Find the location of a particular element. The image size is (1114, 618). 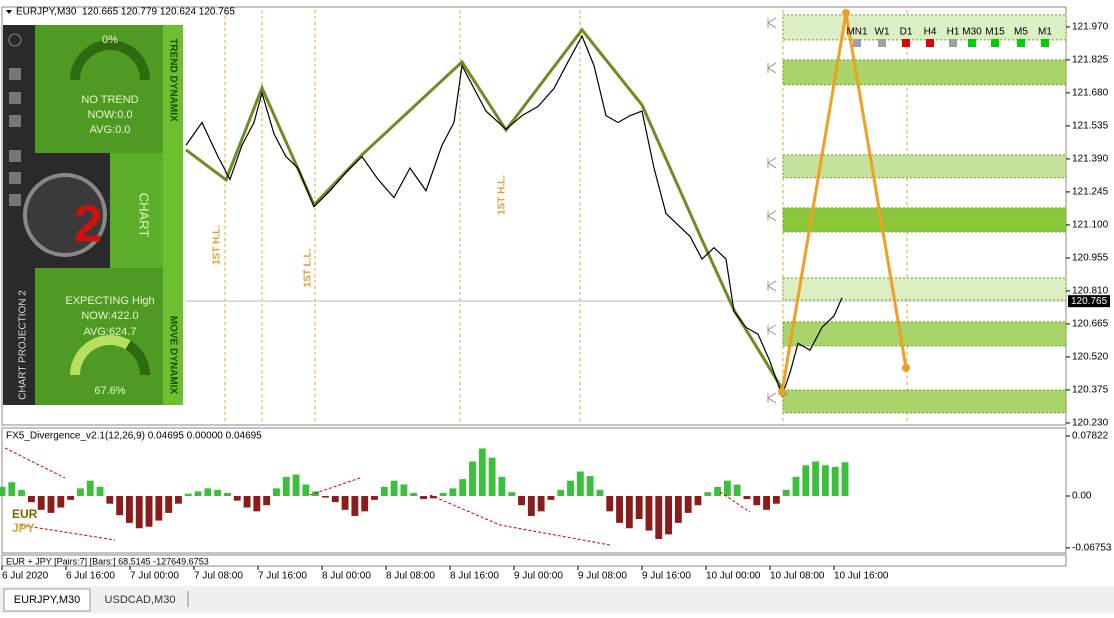

time-label: 9 Jul 00:00 is located at coordinates (538, 576).